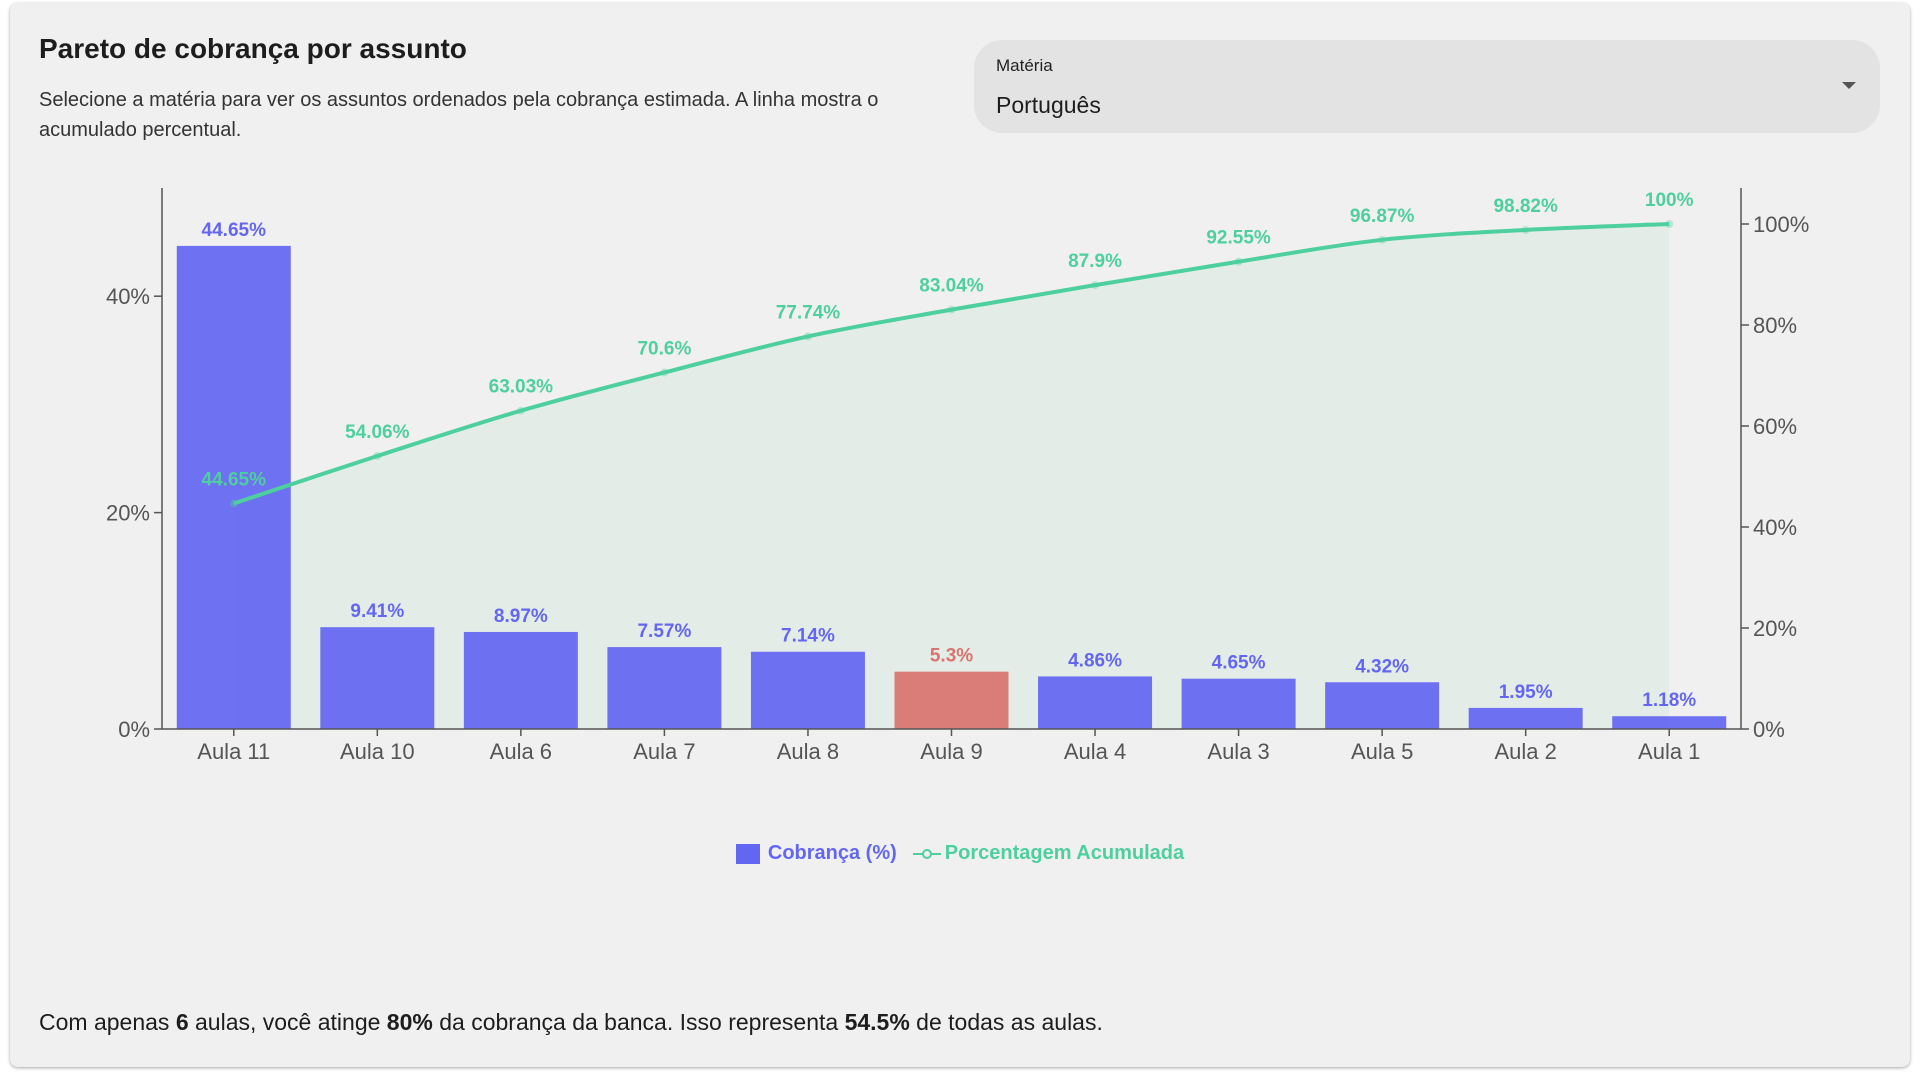  I want to click on summary-mid1: aulas, você atinge, so click(287, 1022).